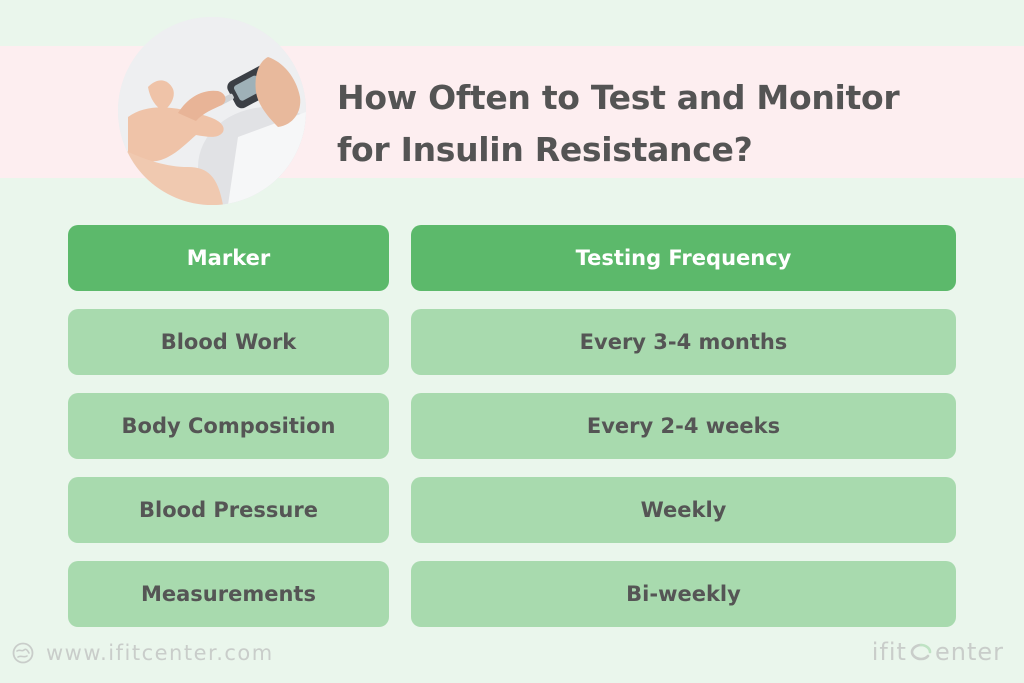  Describe the element at coordinates (228, 594) in the screenshot. I see `marker-cell: Measurements` at that location.